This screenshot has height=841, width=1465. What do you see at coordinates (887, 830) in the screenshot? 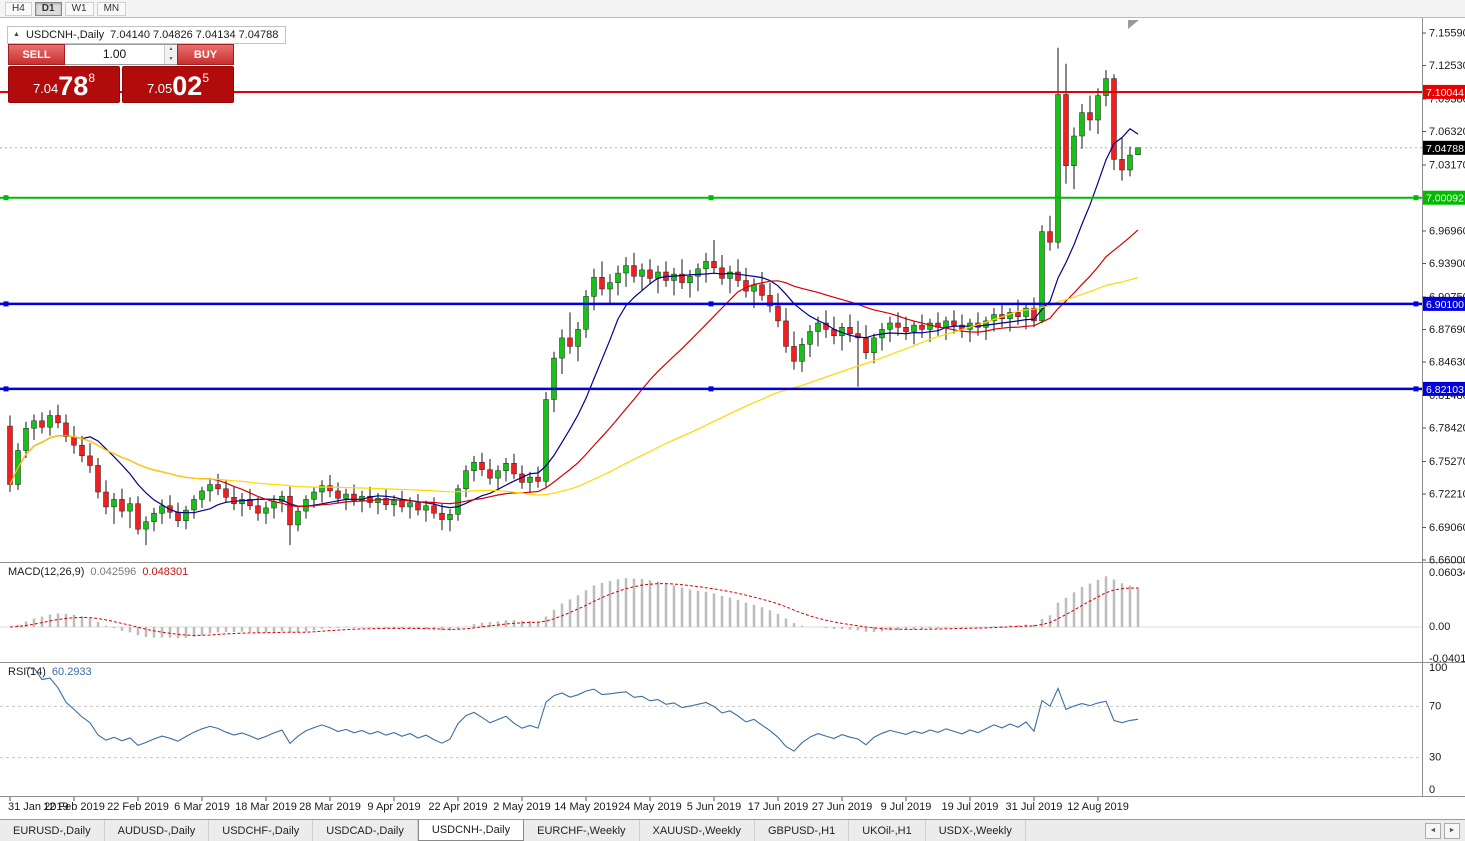
I see `chart-tab-ukoil-h1: UKOil-,H1` at bounding box center [887, 830].